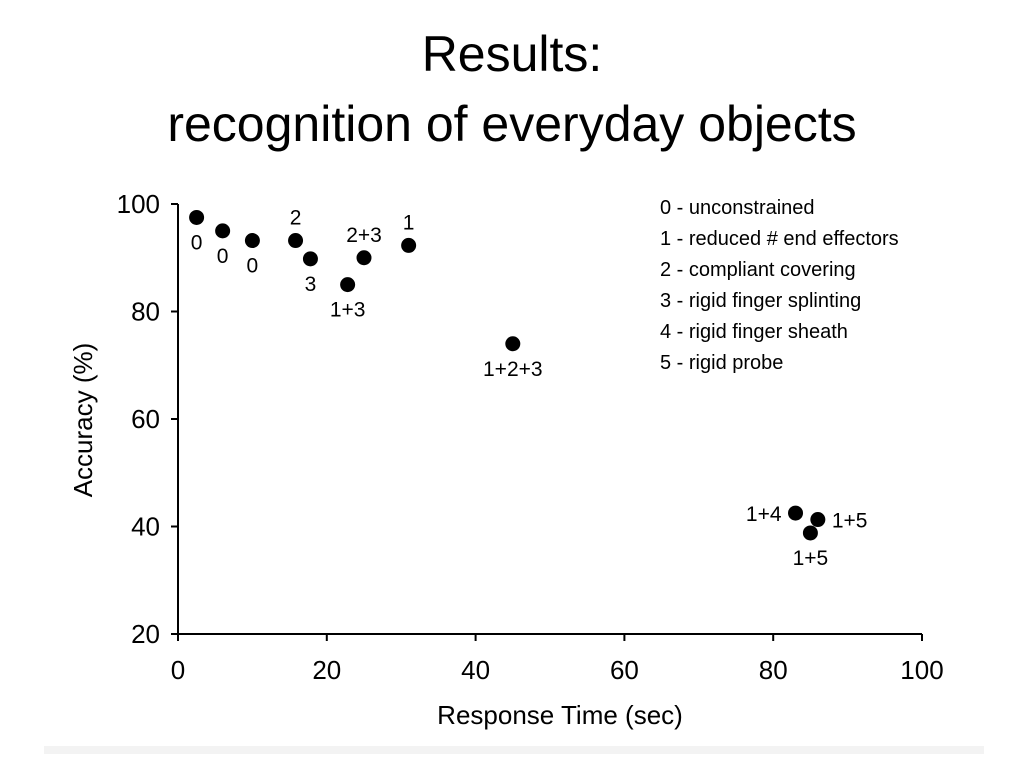 The image size is (1024, 768). Describe the element at coordinates (348, 310) in the screenshot. I see `point-label: 1+3` at that location.